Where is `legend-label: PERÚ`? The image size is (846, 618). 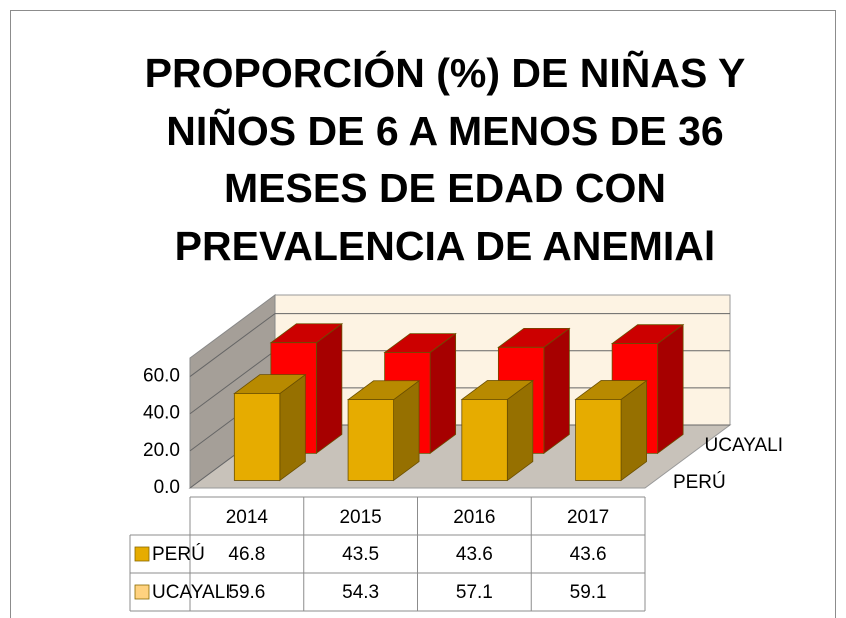 legend-label: PERÚ is located at coordinates (178, 554).